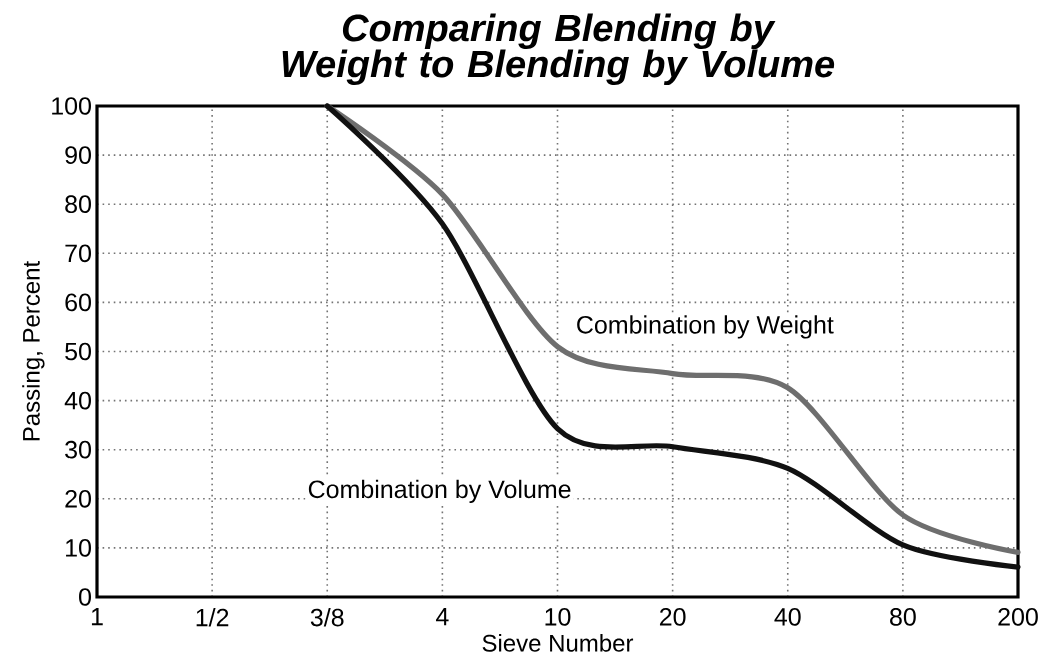 This screenshot has width=1053, height=670. What do you see at coordinates (97, 617) in the screenshot?
I see `x-tick-label: 1` at bounding box center [97, 617].